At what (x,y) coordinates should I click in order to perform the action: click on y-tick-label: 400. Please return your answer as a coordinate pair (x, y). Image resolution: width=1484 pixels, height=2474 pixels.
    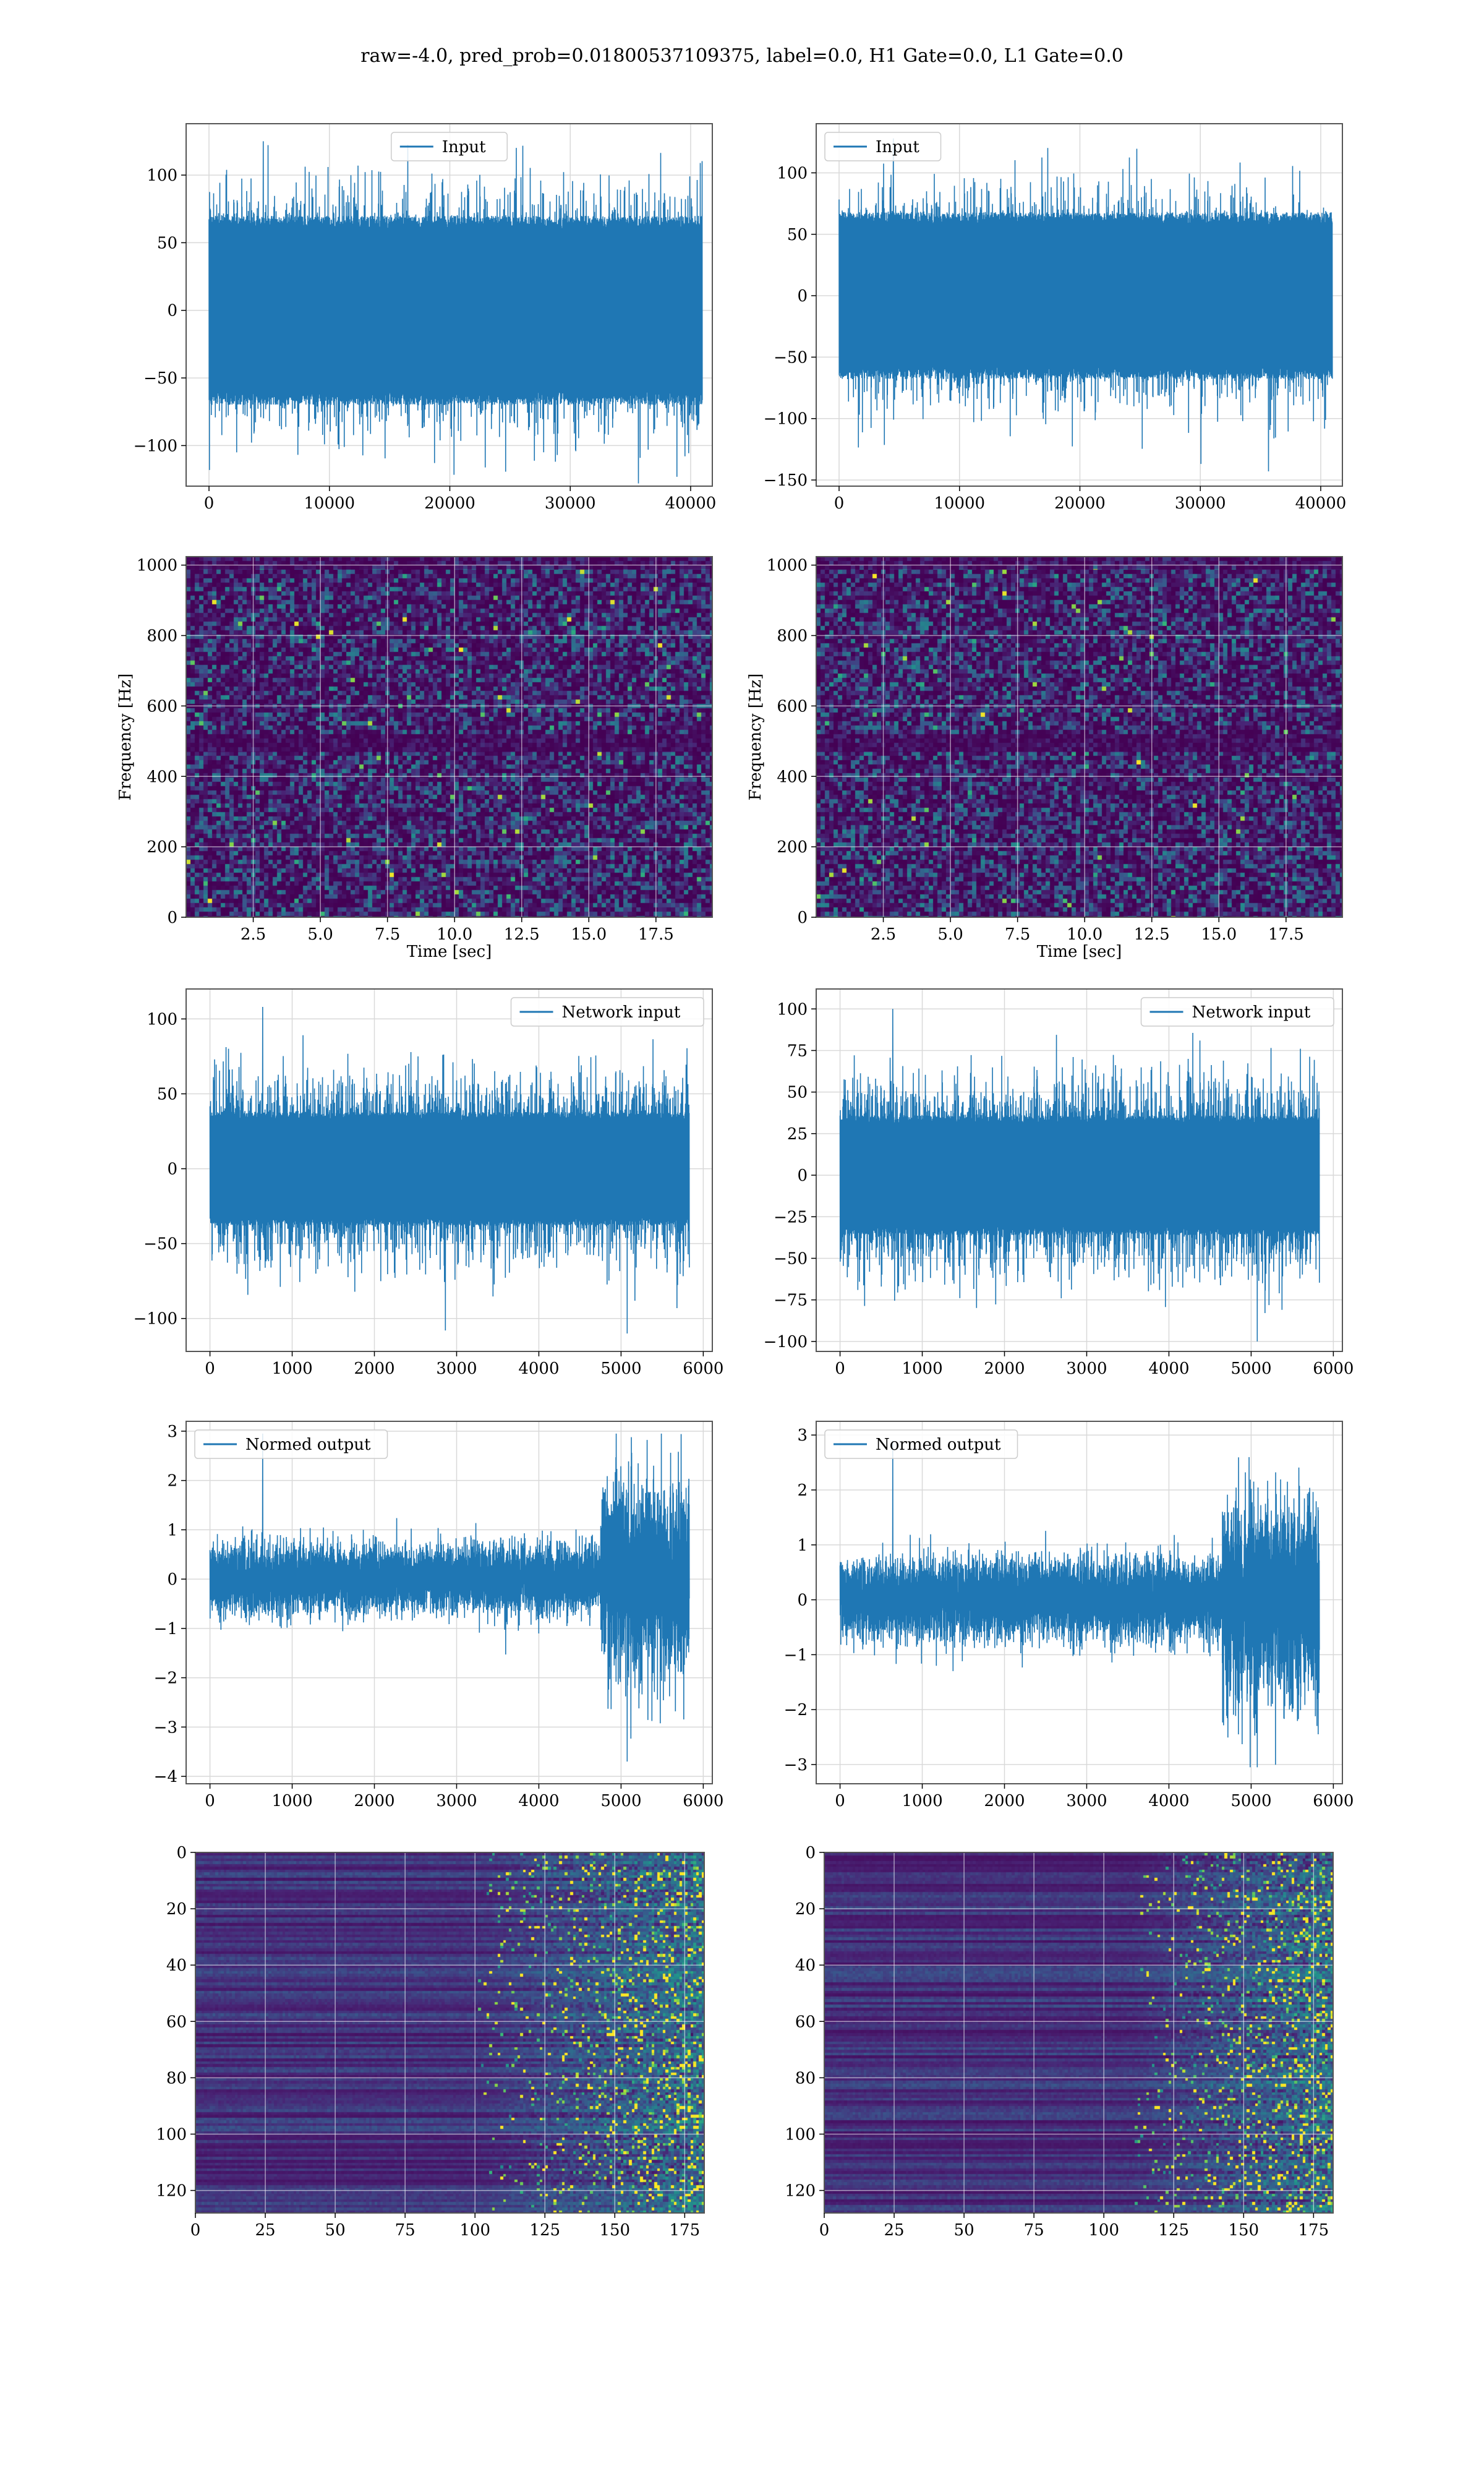
    Looking at the image, I should click on (162, 777).